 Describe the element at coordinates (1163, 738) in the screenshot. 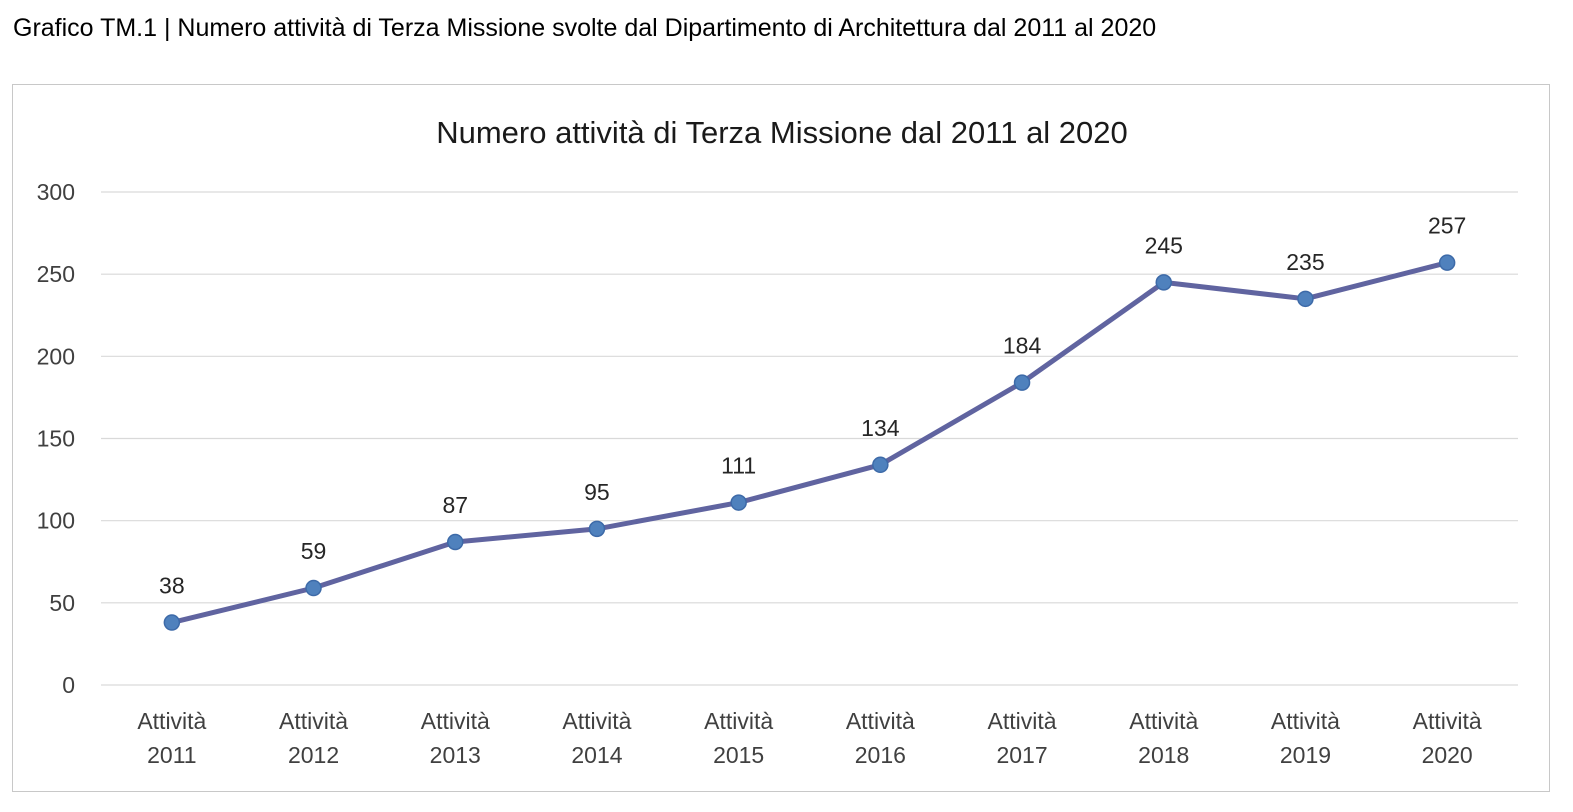

I see `x-tick-label: Attività 2018` at that location.